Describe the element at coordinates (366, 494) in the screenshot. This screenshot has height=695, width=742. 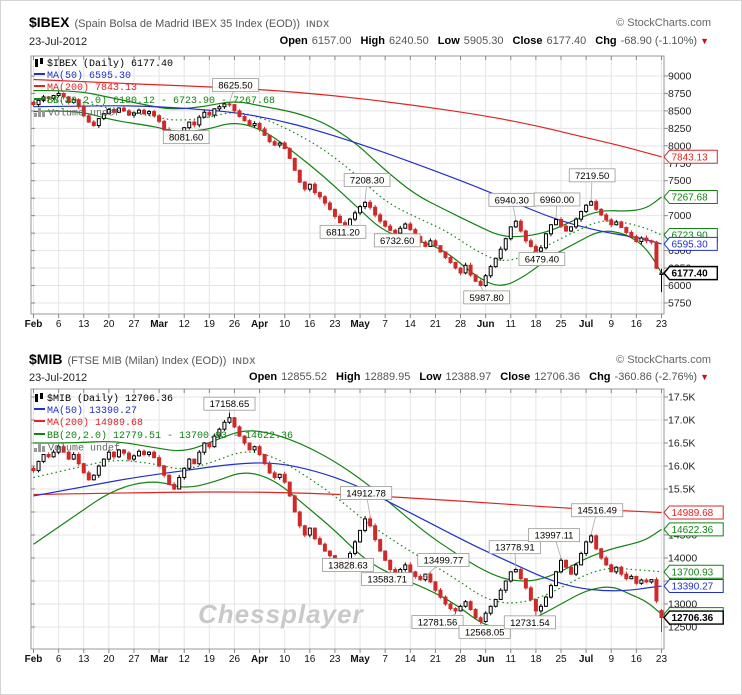
I see `price-annotation: 14912.78` at that location.